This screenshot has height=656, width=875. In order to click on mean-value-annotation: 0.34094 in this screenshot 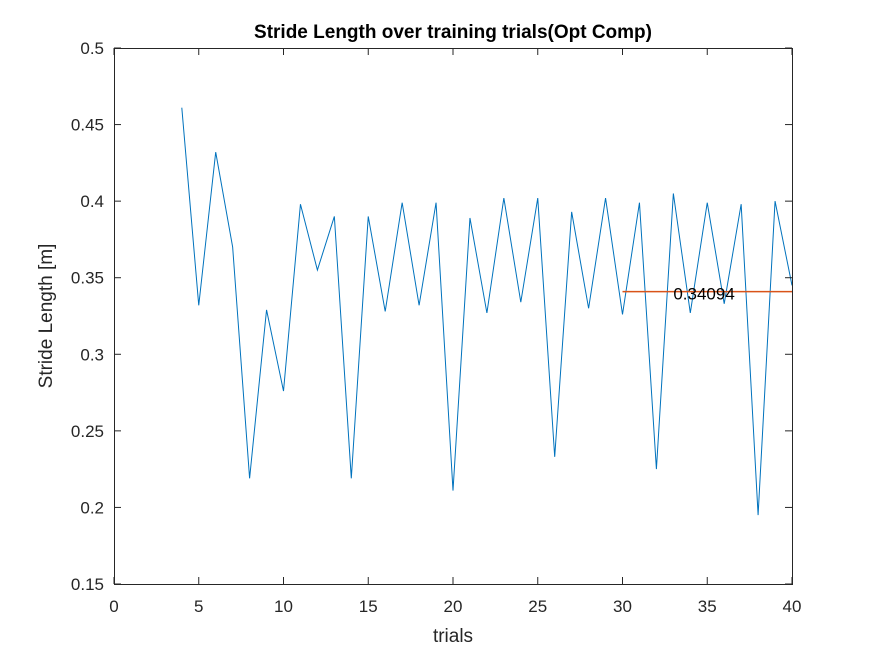, I will do `click(703, 294)`.